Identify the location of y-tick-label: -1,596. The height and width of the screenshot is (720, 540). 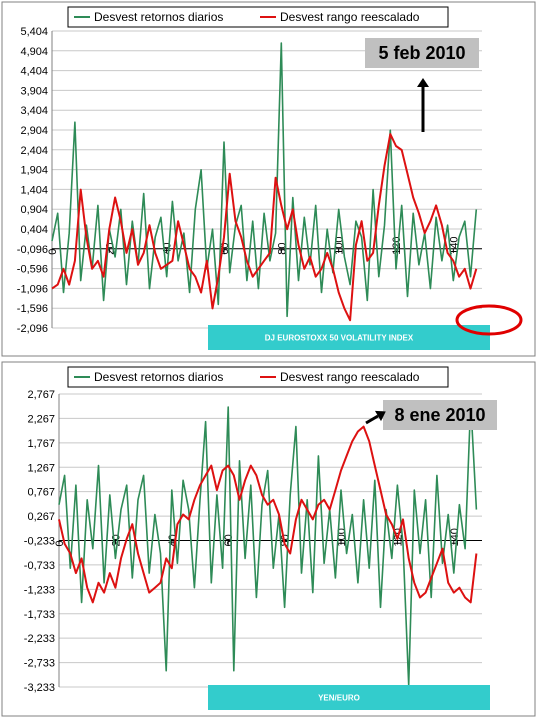
(32, 309).